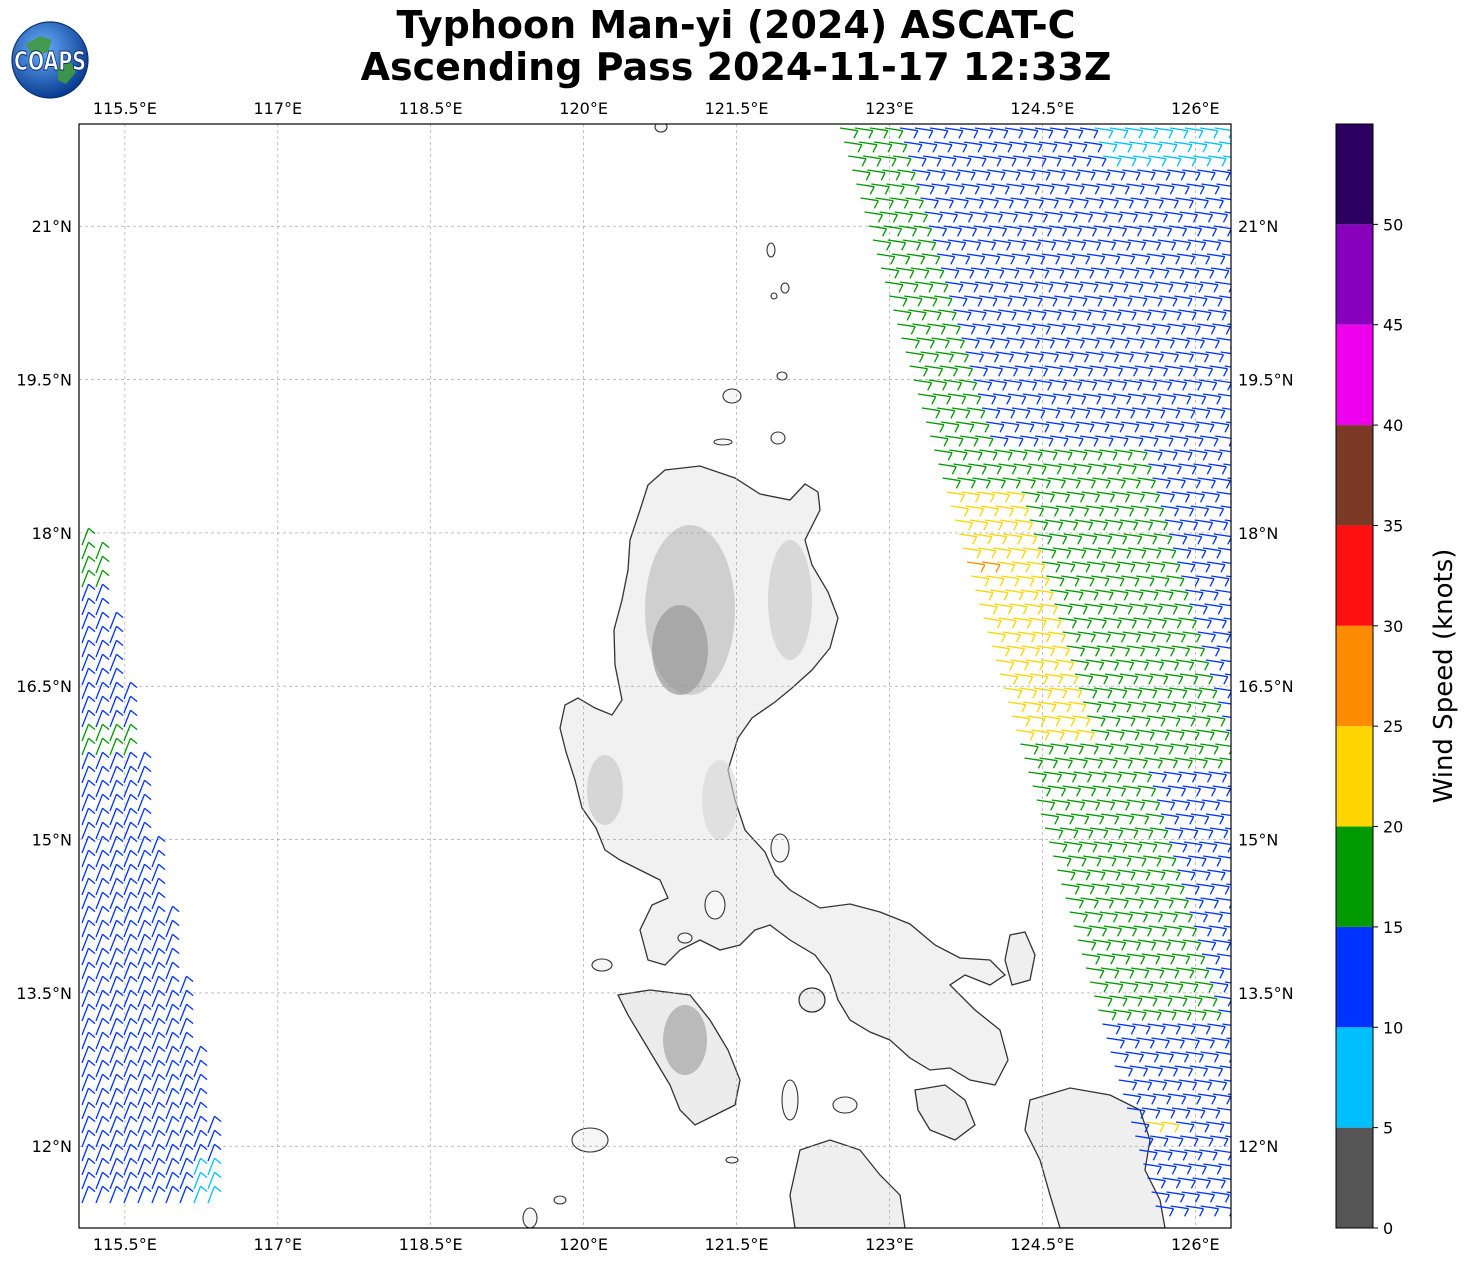 The image size is (1472, 1264). I want to click on marinduque-land, so click(812, 1000).